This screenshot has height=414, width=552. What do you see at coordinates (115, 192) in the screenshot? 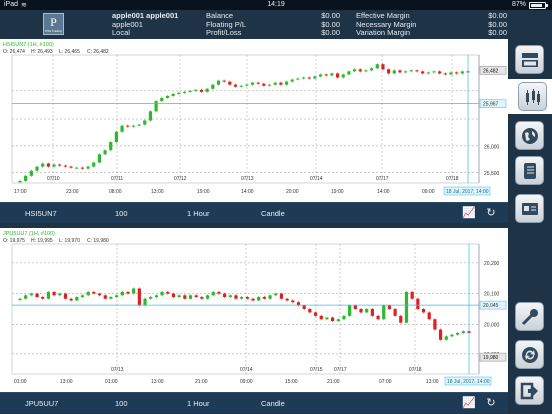
I see `x-tick-label: 08:00` at bounding box center [115, 192].